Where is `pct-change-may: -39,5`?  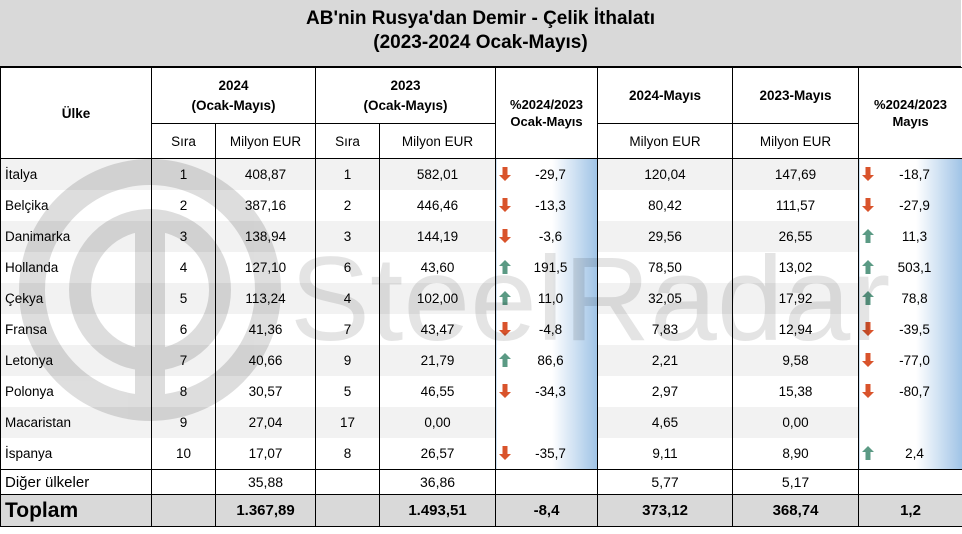 pct-change-may: -39,5 is located at coordinates (910, 329).